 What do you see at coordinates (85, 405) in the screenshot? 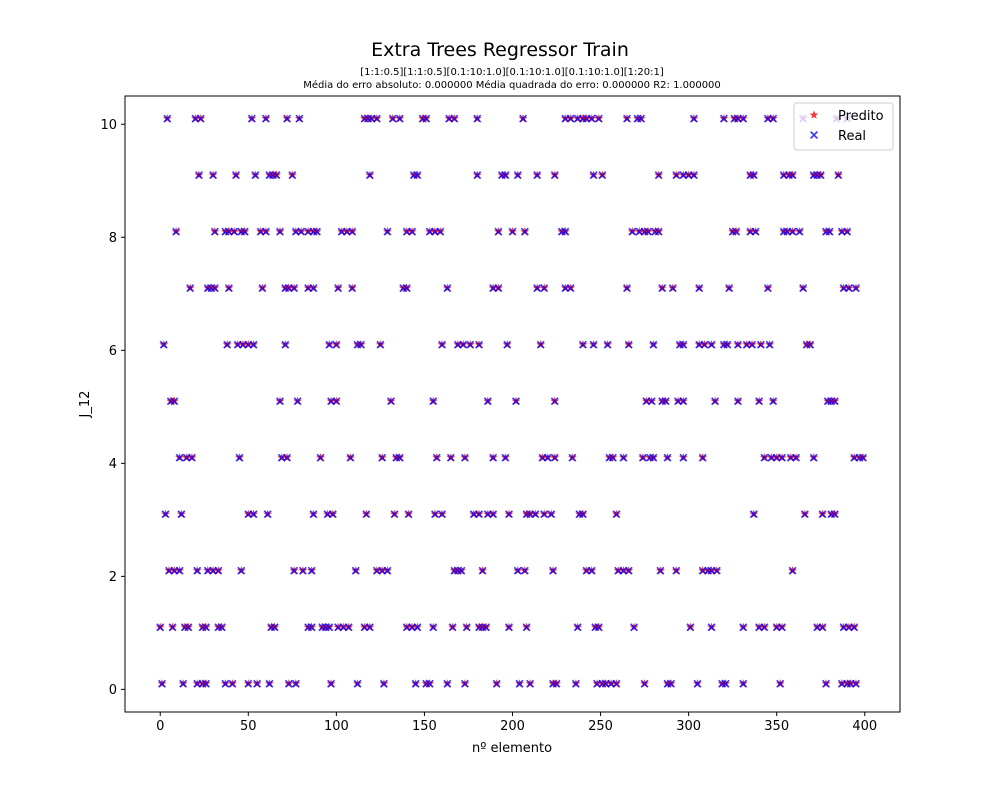
I see `y-axis-label: J_12` at bounding box center [85, 405].